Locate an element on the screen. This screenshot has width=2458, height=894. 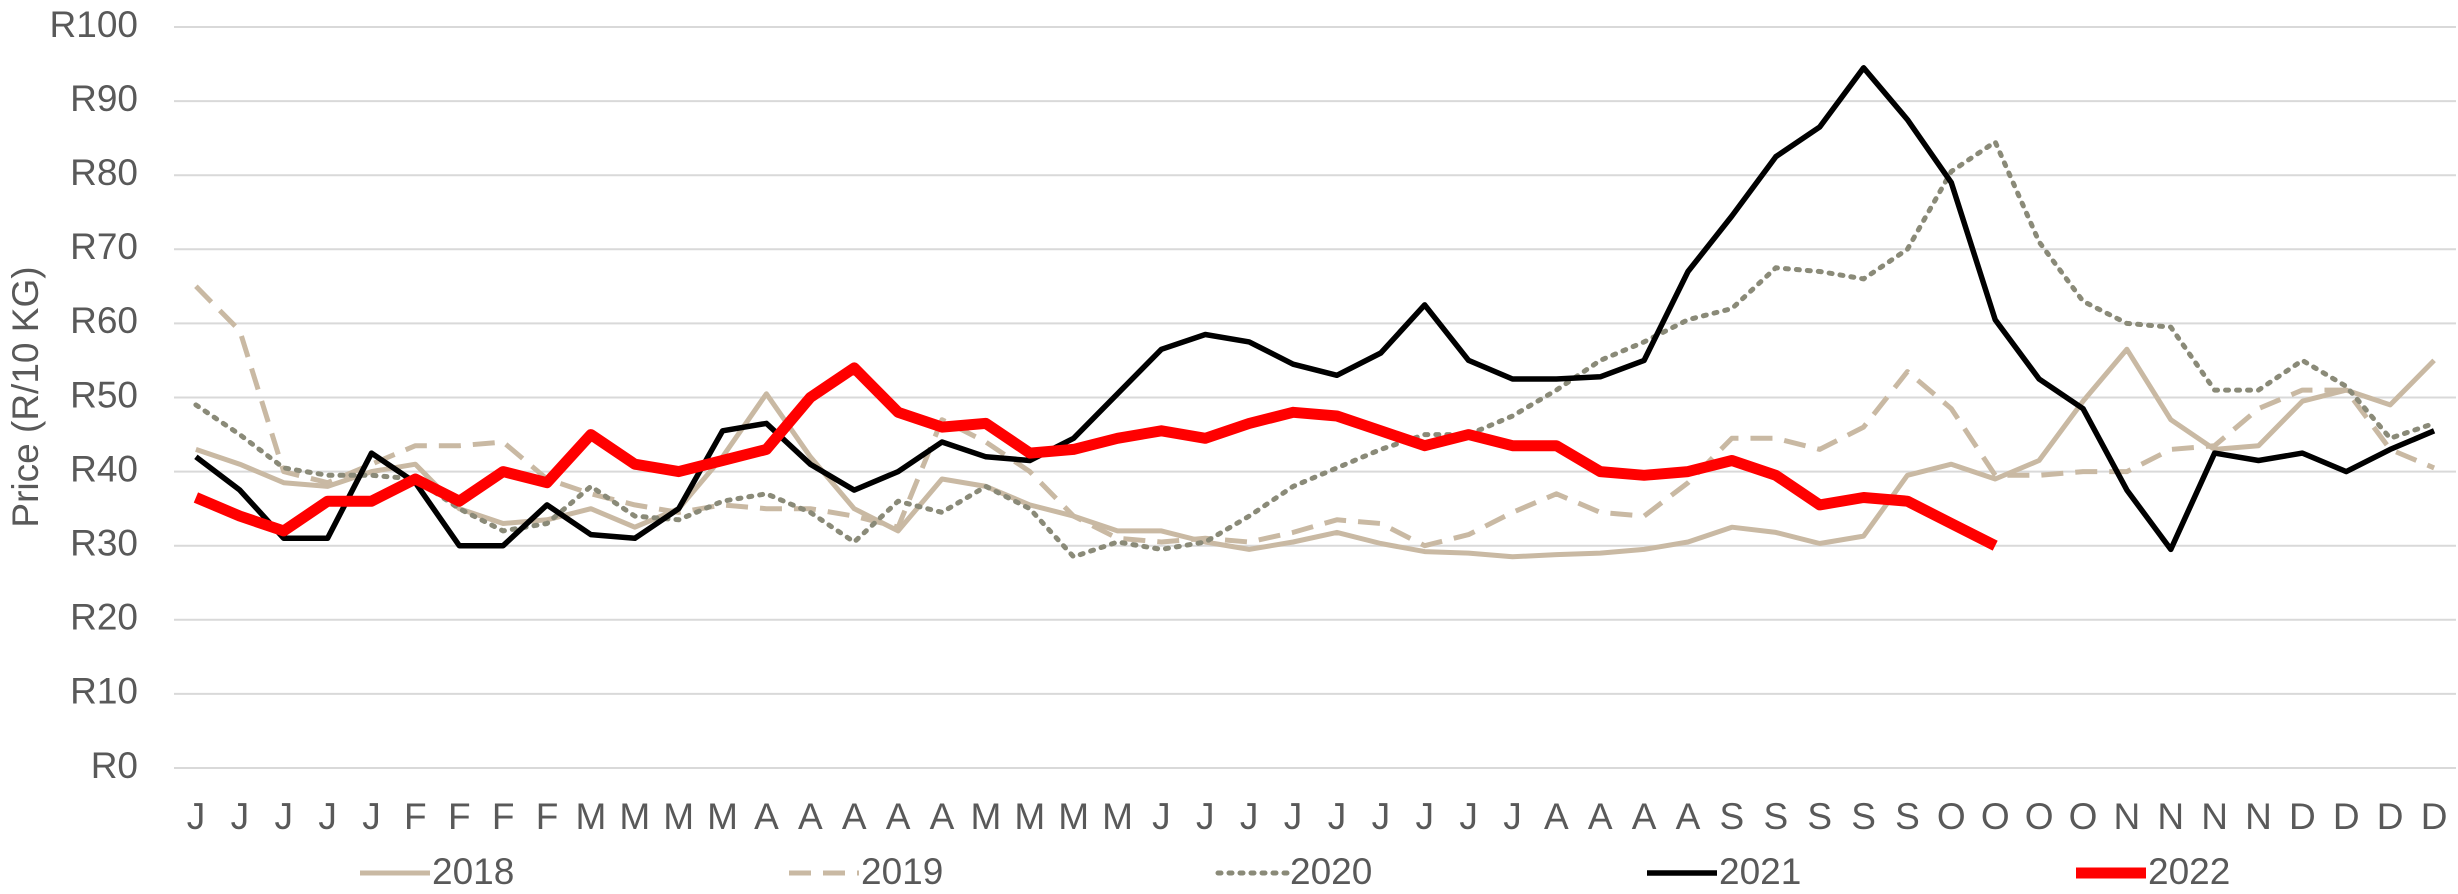
y-tick-label: R10 is located at coordinates (104, 691).